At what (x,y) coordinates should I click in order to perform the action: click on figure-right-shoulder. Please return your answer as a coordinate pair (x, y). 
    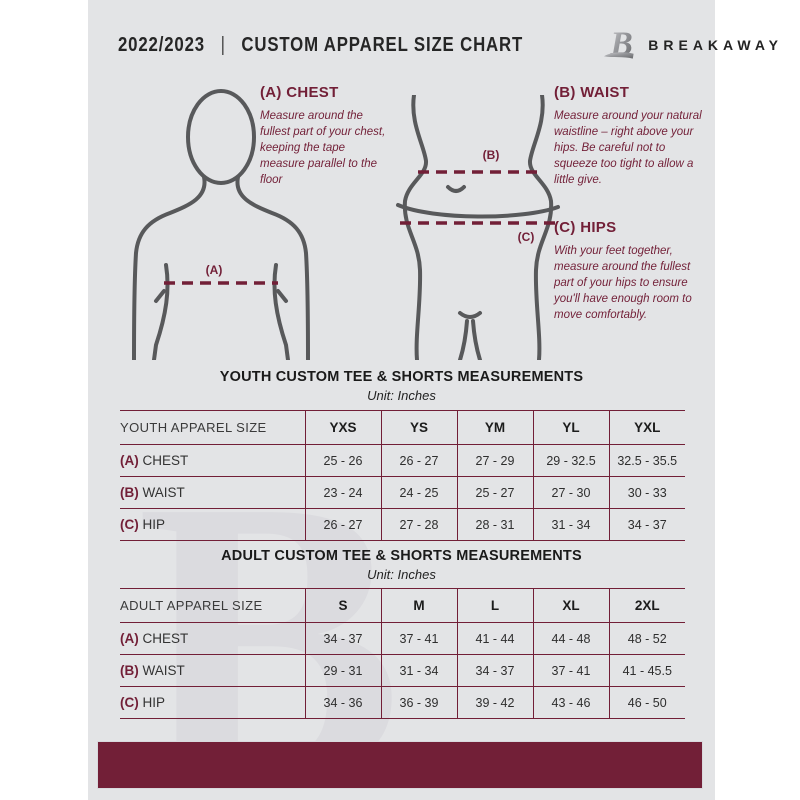
    Looking at the image, I should click on (272, 267).